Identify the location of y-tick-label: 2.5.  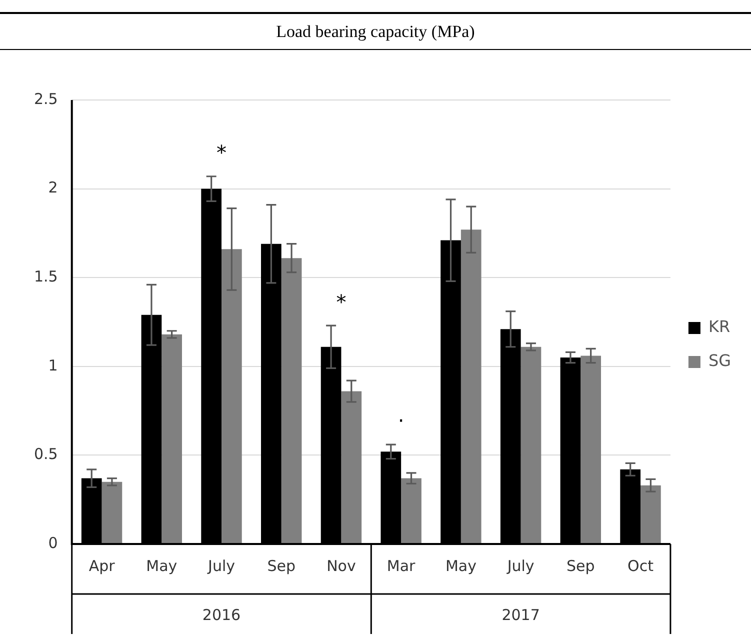
(46, 99).